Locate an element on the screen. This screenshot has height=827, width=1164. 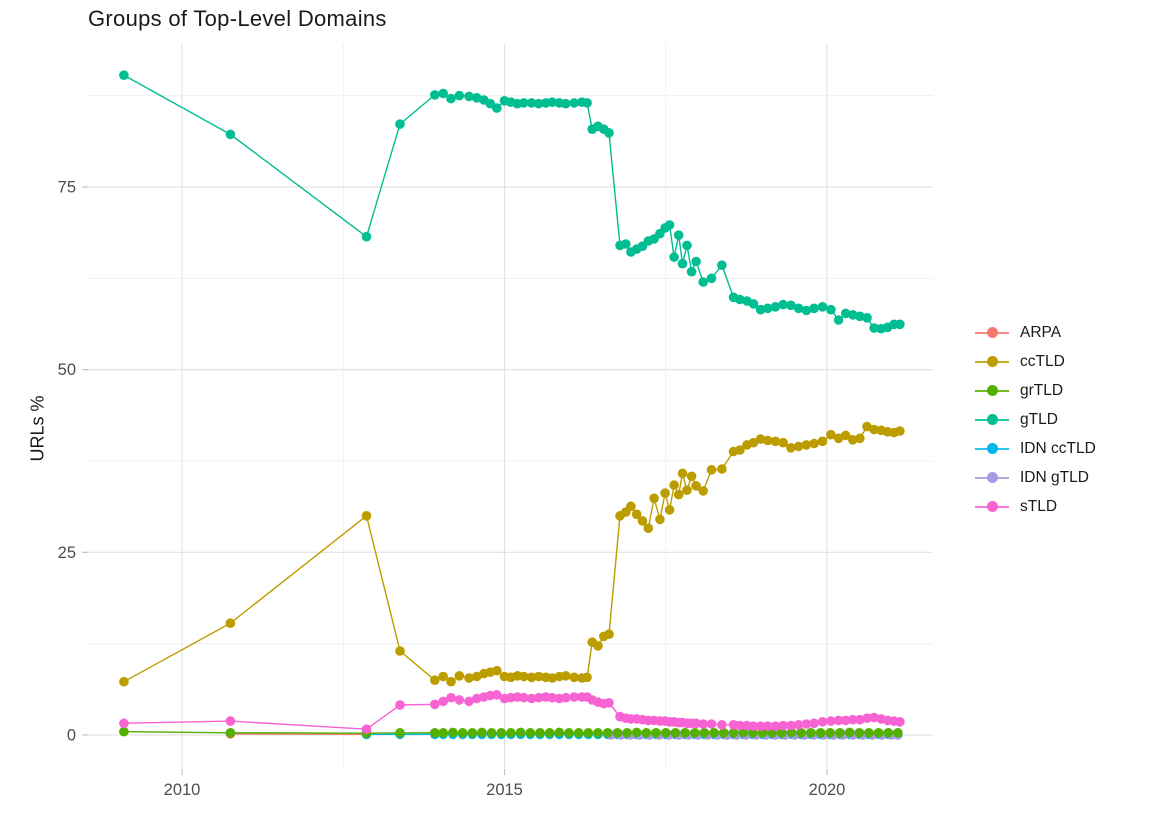
legend-item-idn-gtld: IDN gTLD is located at coordinates (1035, 477).